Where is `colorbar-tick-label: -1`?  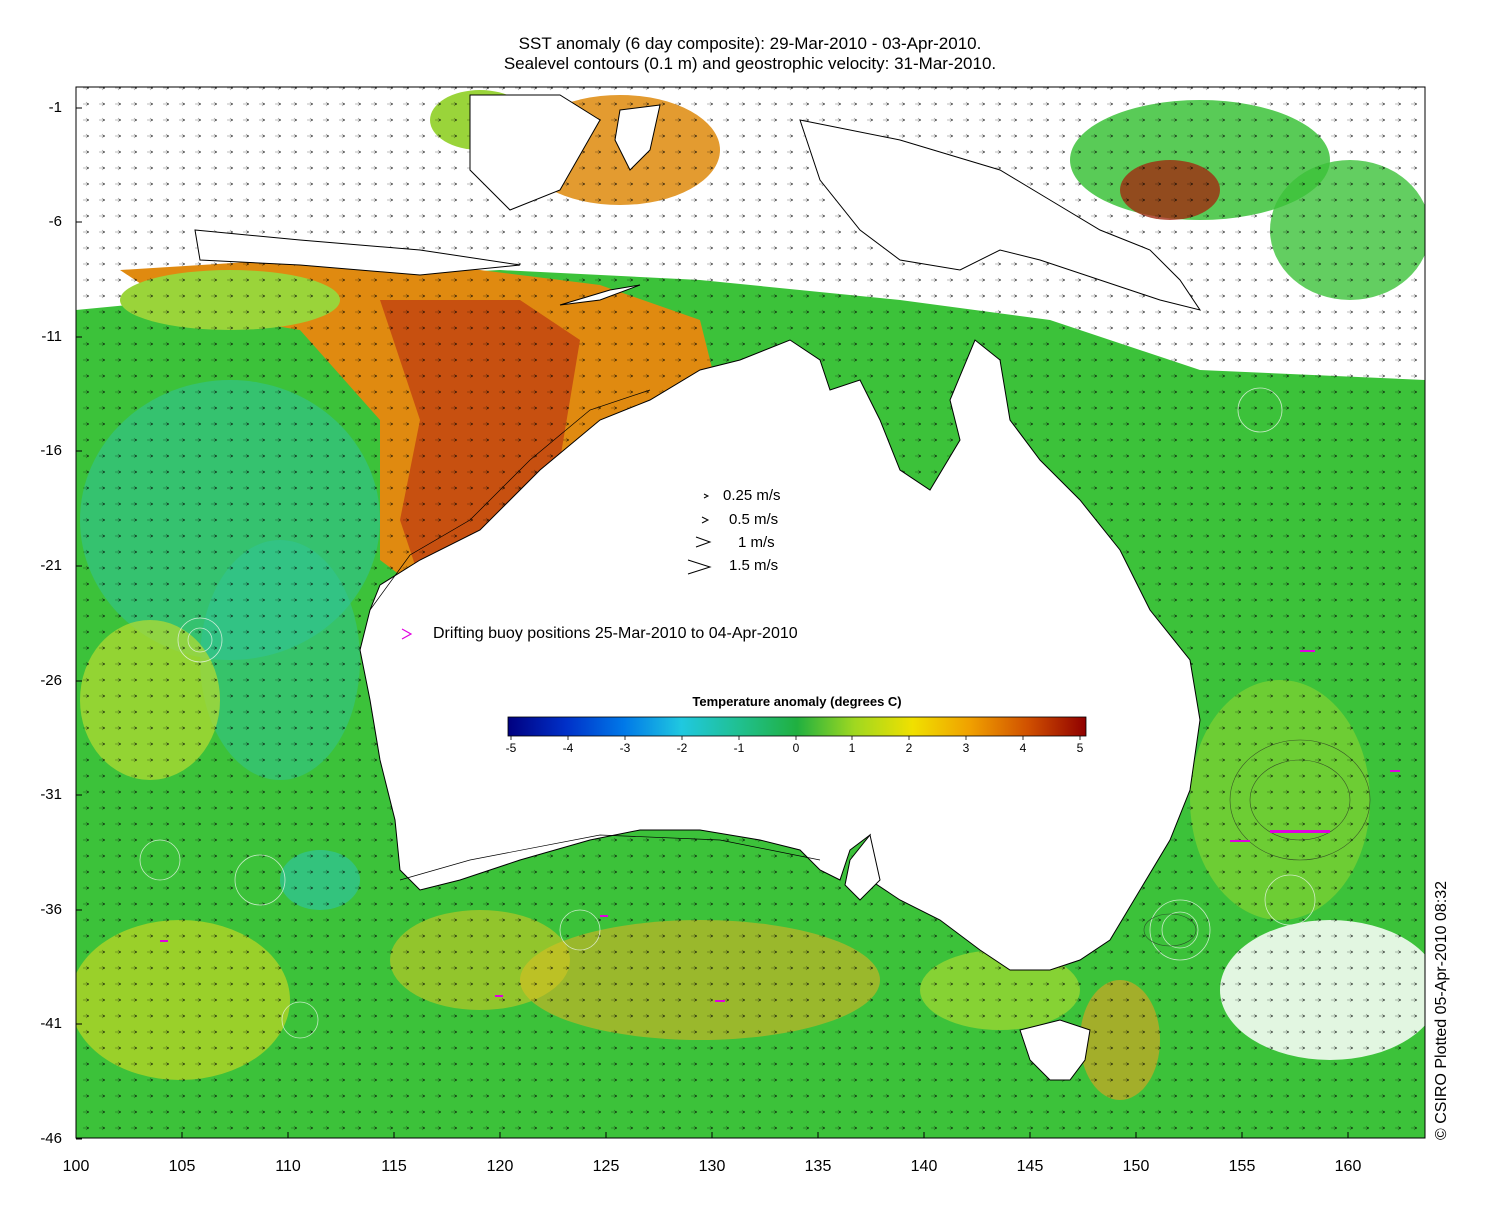 colorbar-tick-label: -1 is located at coordinates (739, 748).